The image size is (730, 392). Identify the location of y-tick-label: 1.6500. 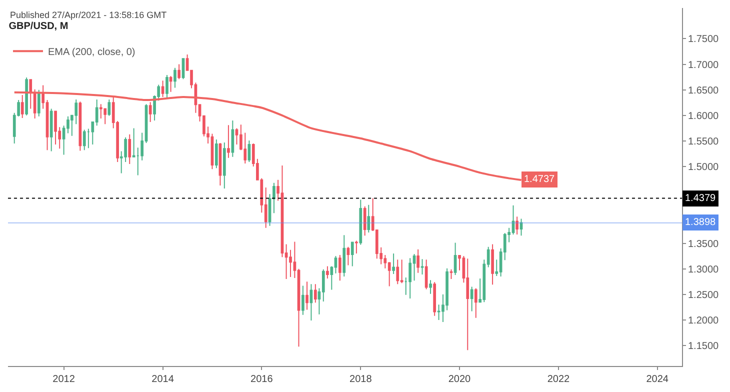
(704, 90).